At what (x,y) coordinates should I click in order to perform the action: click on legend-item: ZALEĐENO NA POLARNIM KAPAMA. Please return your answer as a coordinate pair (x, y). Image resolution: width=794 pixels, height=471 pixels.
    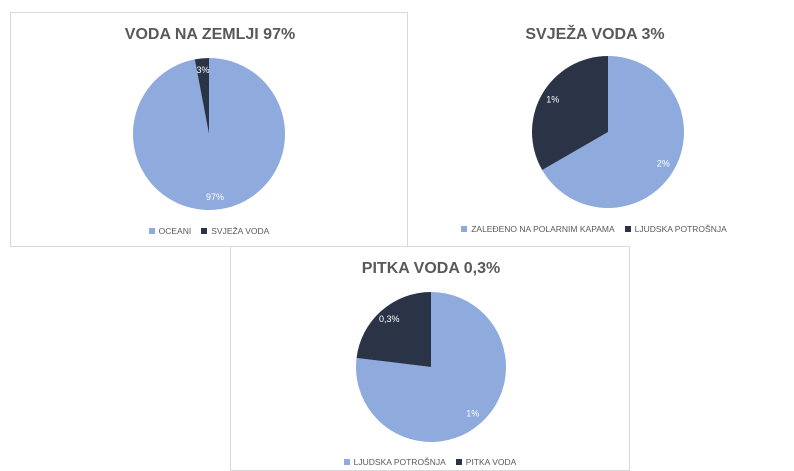
    Looking at the image, I should click on (538, 229).